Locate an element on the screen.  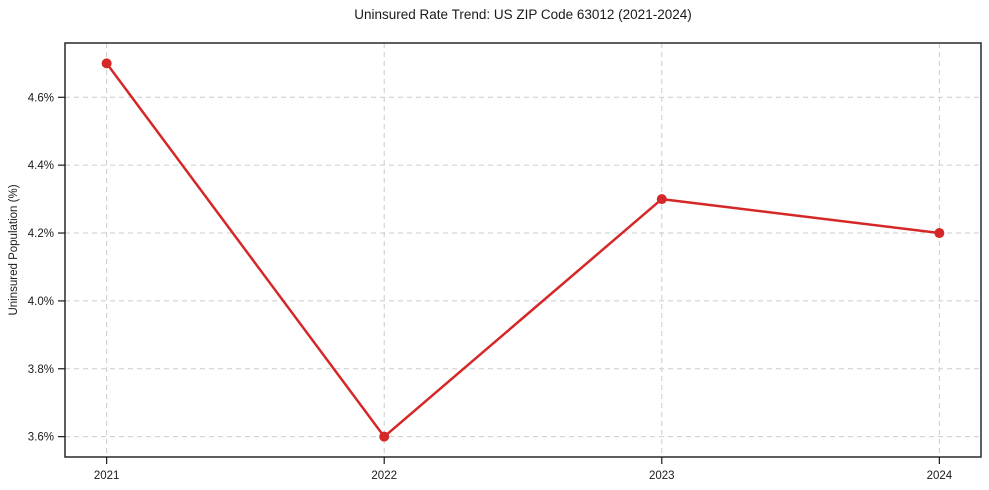
x-tick-label: 2021 is located at coordinates (107, 476).